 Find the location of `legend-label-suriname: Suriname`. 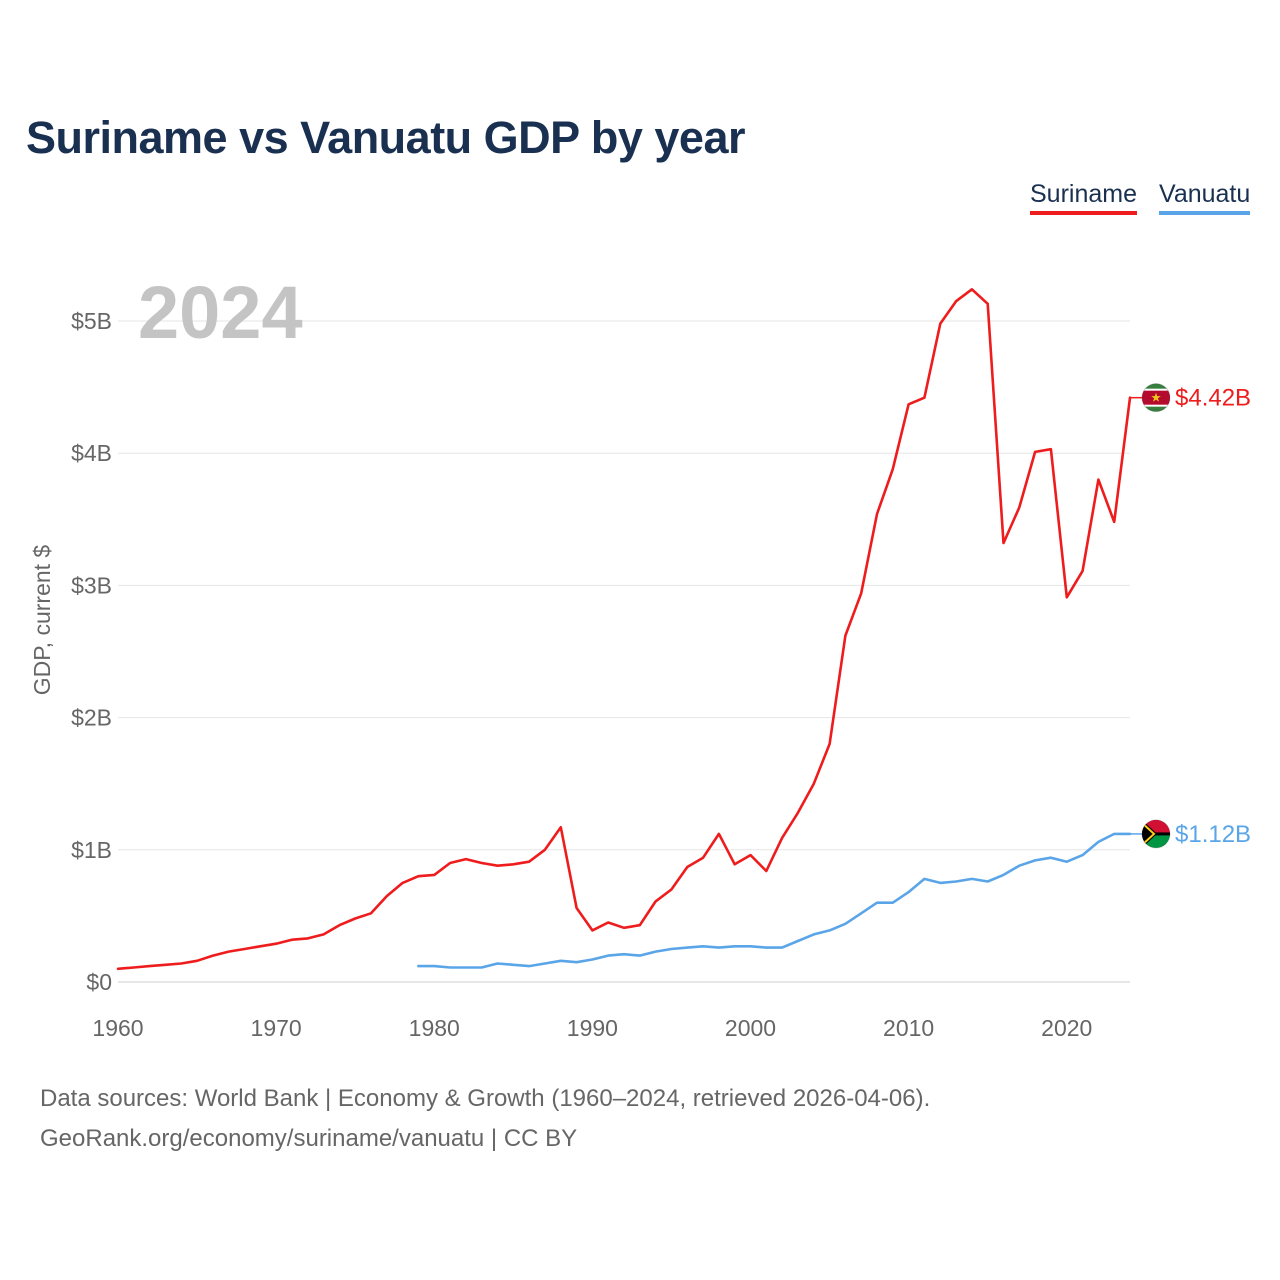

legend-label-suriname: Suriname is located at coordinates (1083, 194).